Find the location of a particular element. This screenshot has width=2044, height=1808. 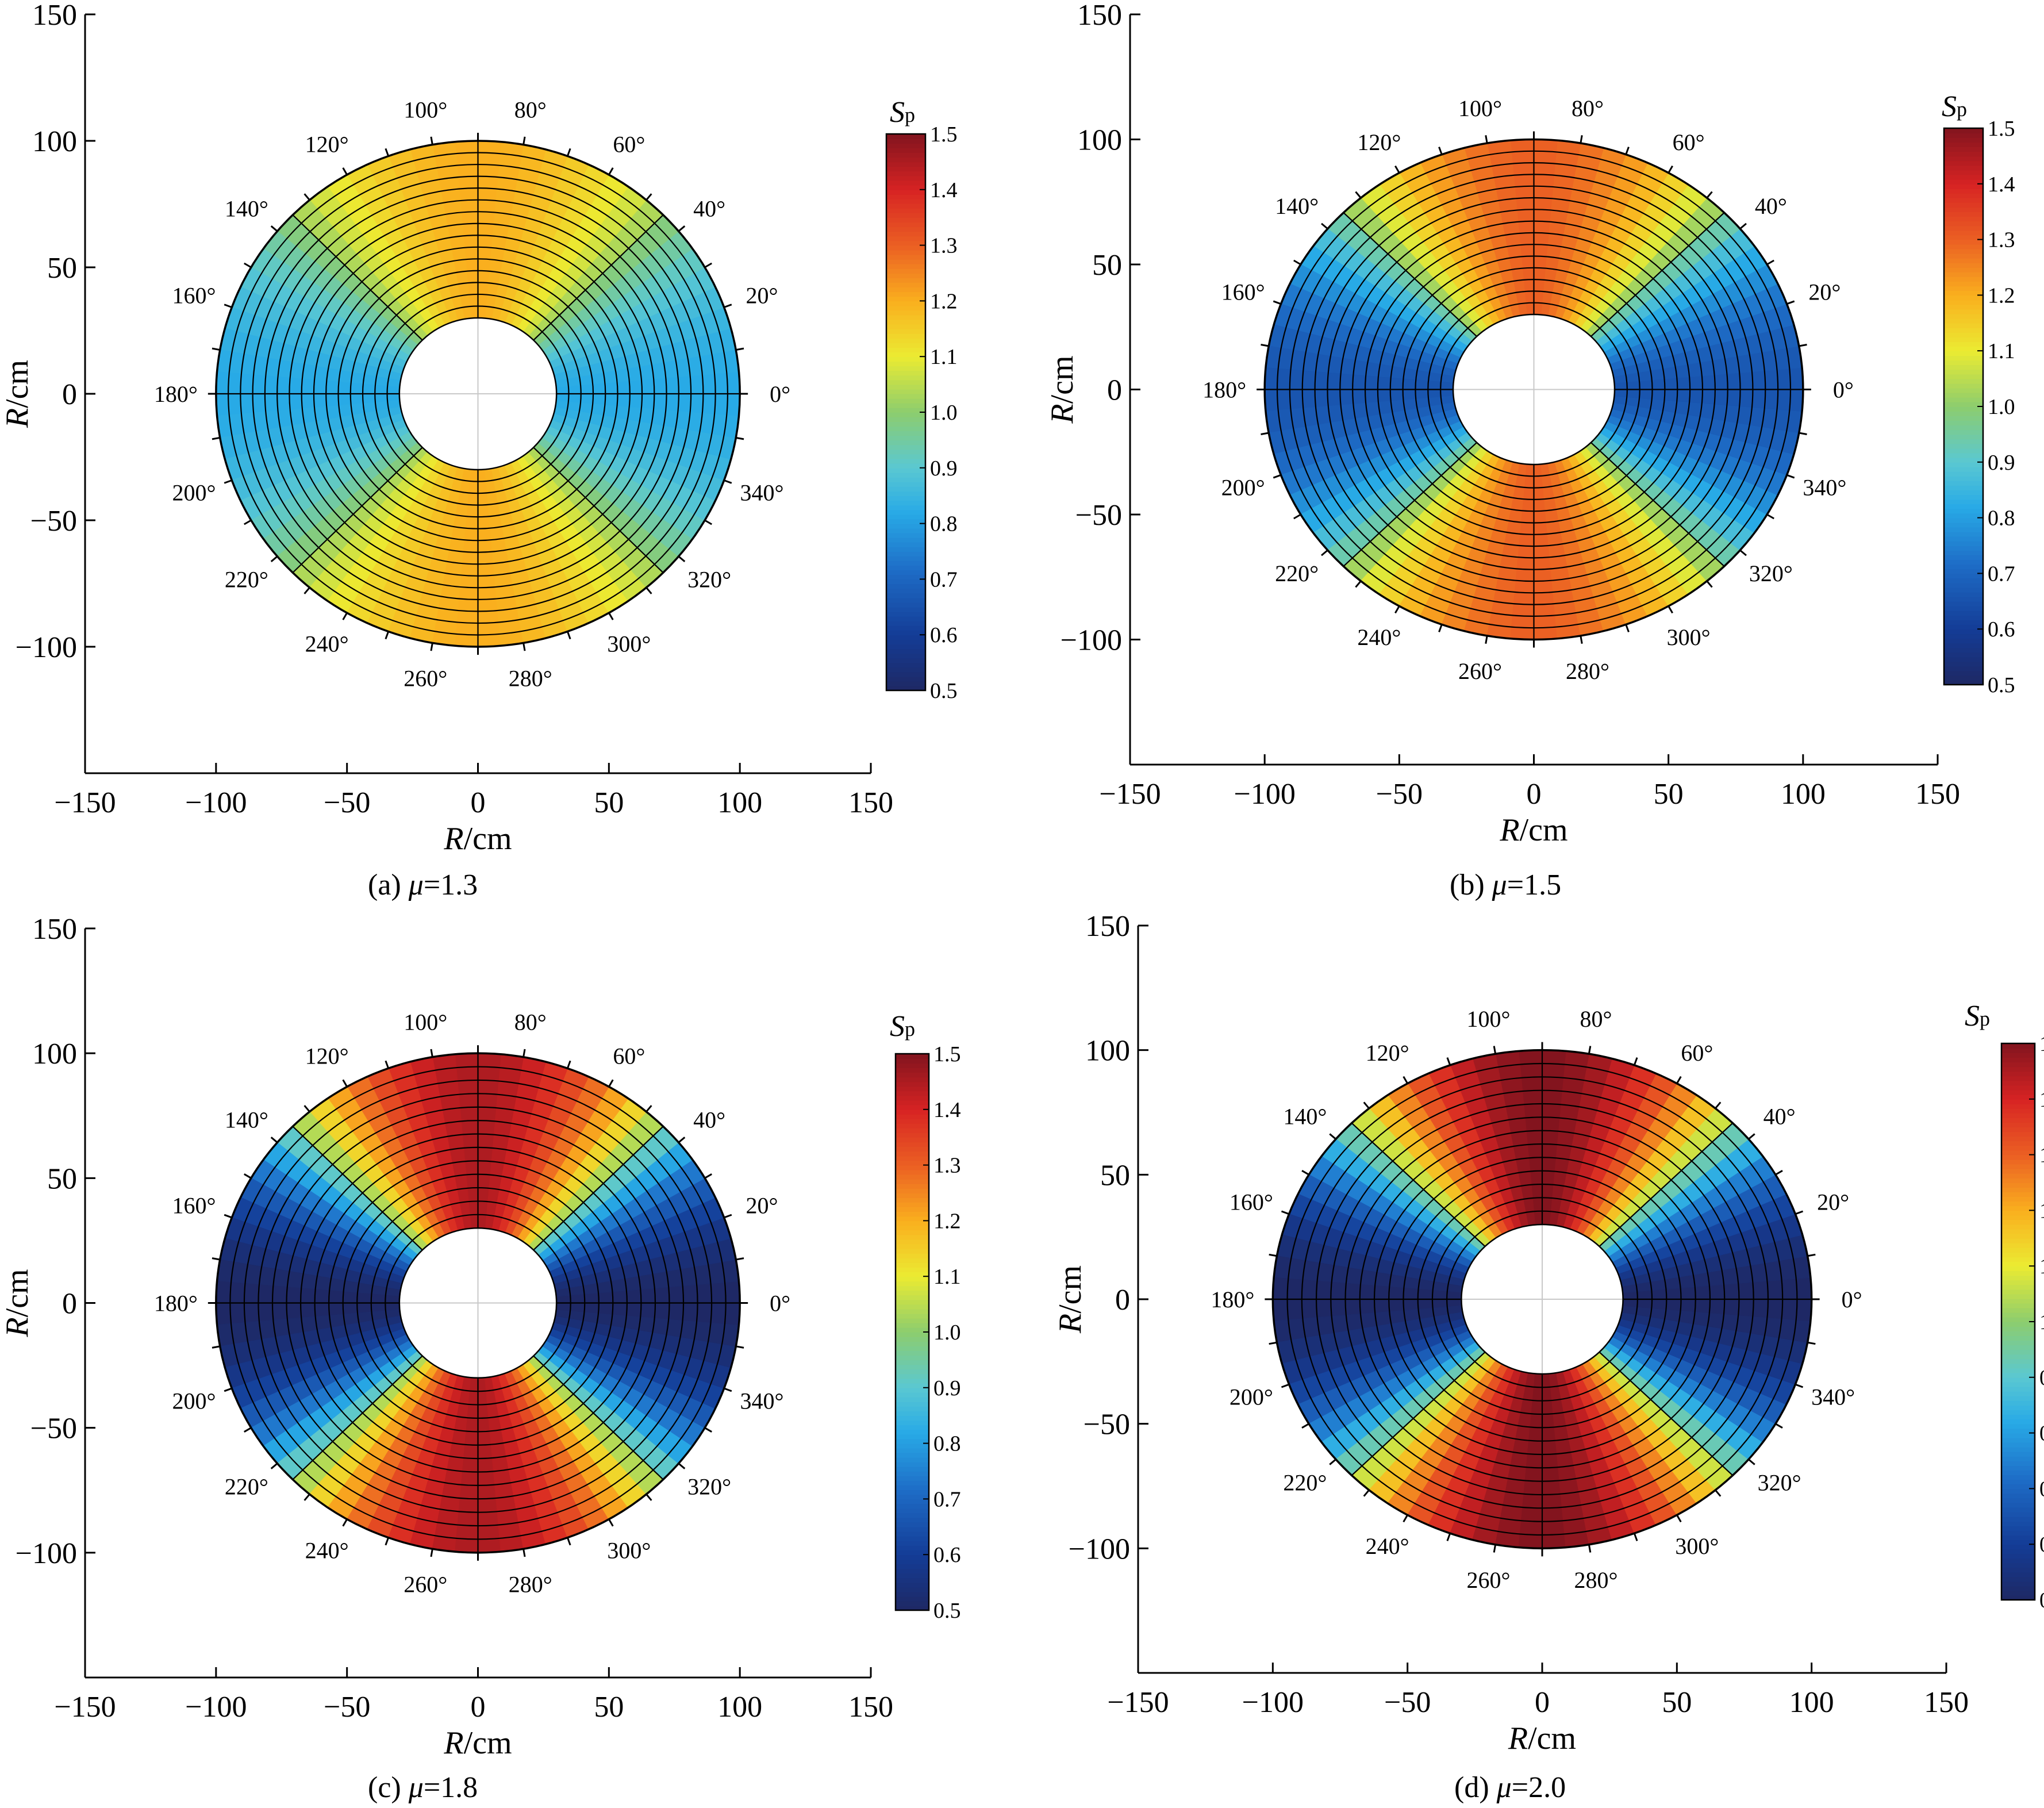

y-axis-label-symbol: R is located at coordinates (1070, 1324).